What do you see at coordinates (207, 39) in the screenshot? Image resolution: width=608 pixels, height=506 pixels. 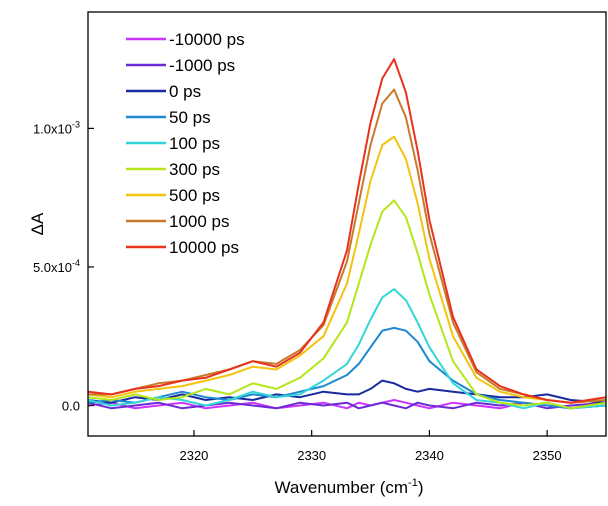 I see `legend-label-0: -10000 ps` at bounding box center [207, 39].